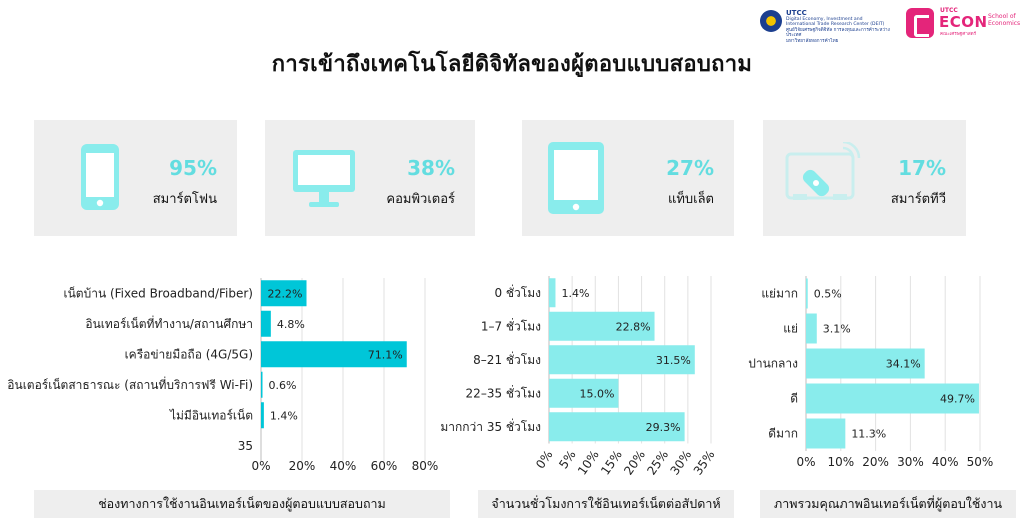 The width and height of the screenshot is (1024, 532). What do you see at coordinates (291, 324) in the screenshot?
I see `data-label: 4.8%` at bounding box center [291, 324].